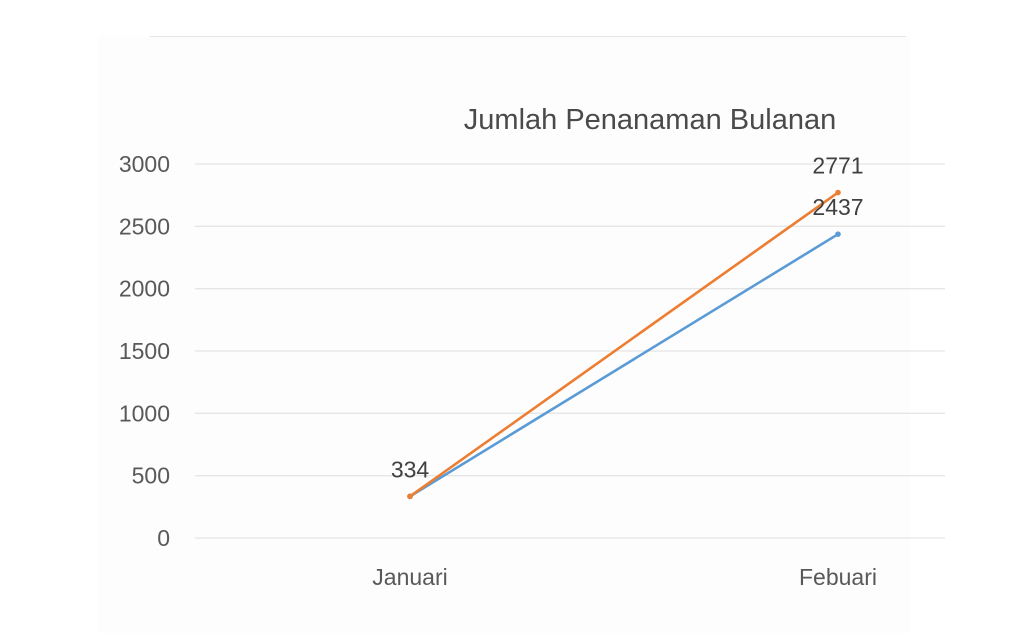 The image size is (1024, 633). I want to click on y-tick-label: 3000, so click(144, 164).